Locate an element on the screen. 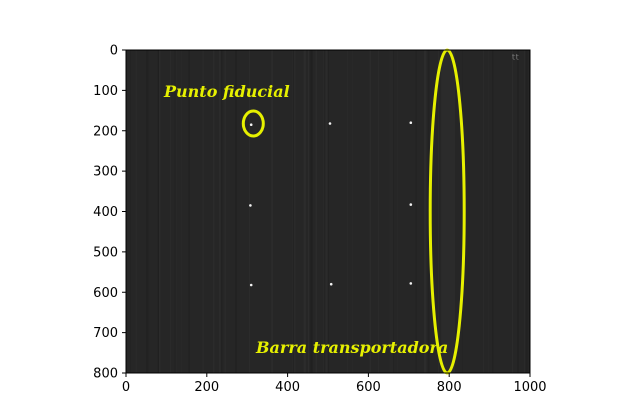 This screenshot has height=418, width=640. x-tick-label: 800 is located at coordinates (449, 387).